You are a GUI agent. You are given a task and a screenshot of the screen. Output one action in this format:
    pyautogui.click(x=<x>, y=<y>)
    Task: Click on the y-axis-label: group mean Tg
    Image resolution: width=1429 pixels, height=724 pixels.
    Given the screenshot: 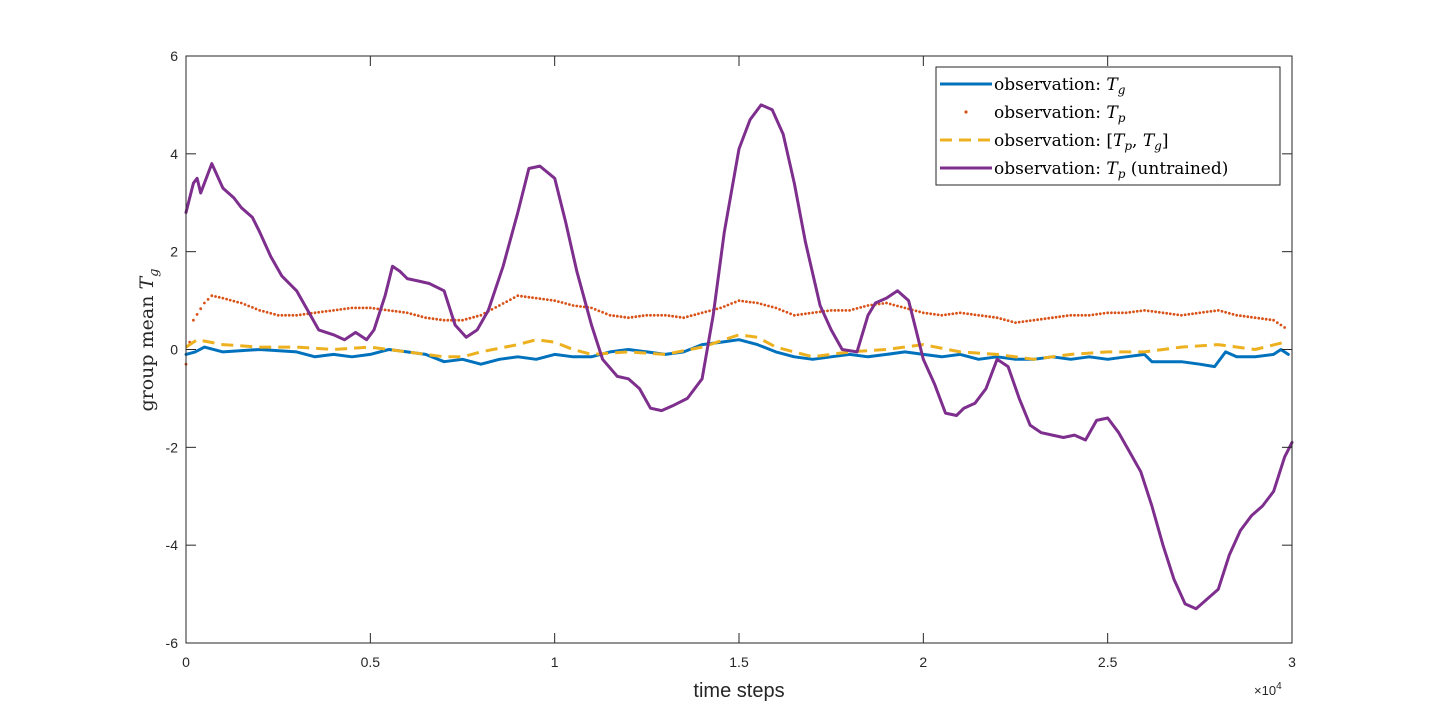 What is the action you would take?
    pyautogui.click(x=149, y=339)
    